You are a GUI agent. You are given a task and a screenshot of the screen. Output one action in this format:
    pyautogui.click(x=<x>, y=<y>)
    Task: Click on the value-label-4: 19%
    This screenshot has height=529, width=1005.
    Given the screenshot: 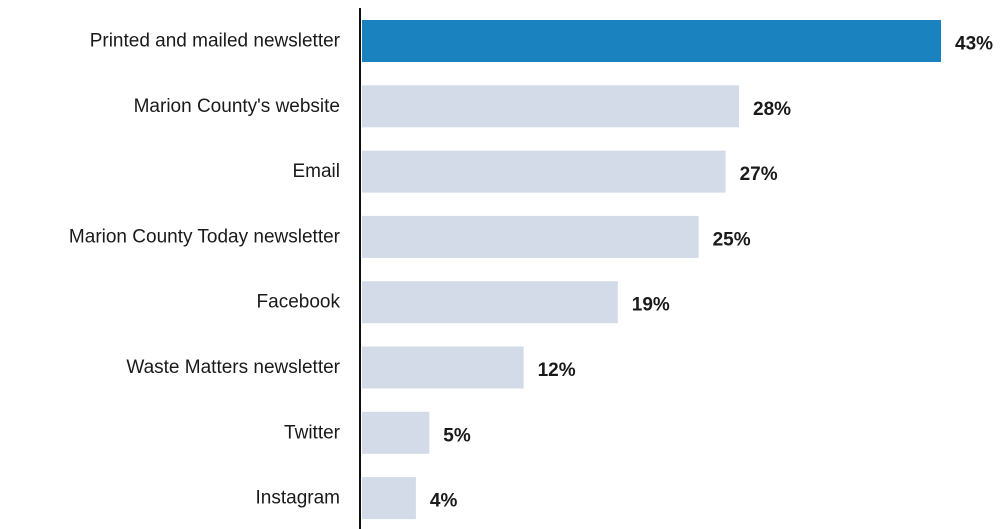 What is the action you would take?
    pyautogui.click(x=651, y=305)
    